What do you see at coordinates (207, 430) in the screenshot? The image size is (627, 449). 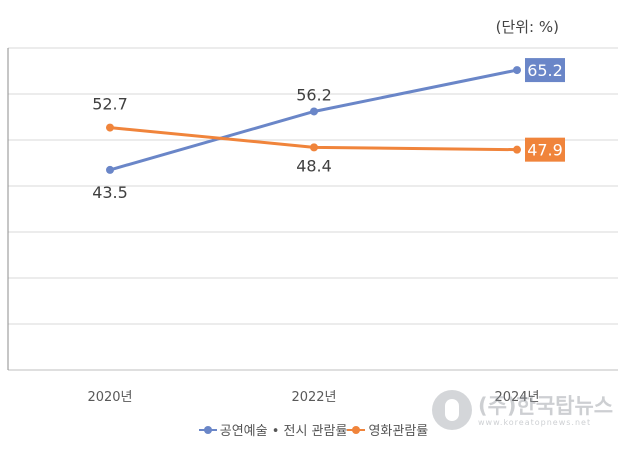 I see `legend-marker-blue` at bounding box center [207, 430].